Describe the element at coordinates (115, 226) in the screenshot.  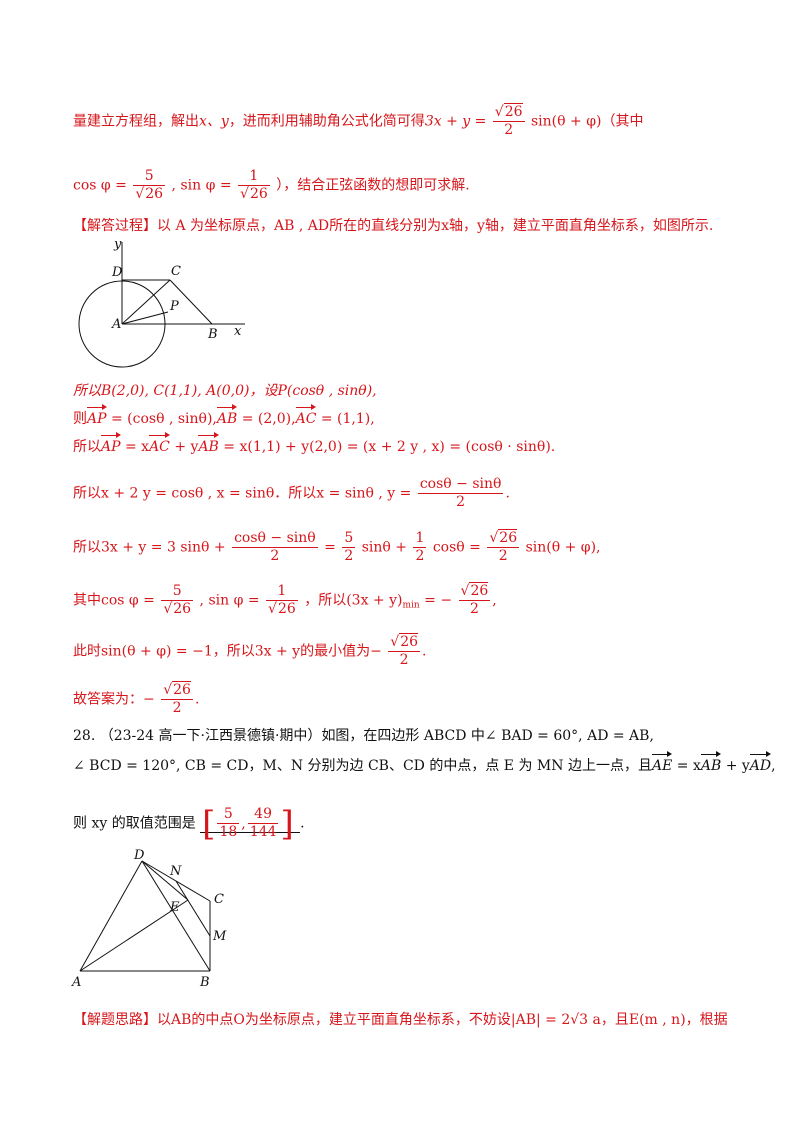
I see `section-tag: 【解答过程】` at that location.